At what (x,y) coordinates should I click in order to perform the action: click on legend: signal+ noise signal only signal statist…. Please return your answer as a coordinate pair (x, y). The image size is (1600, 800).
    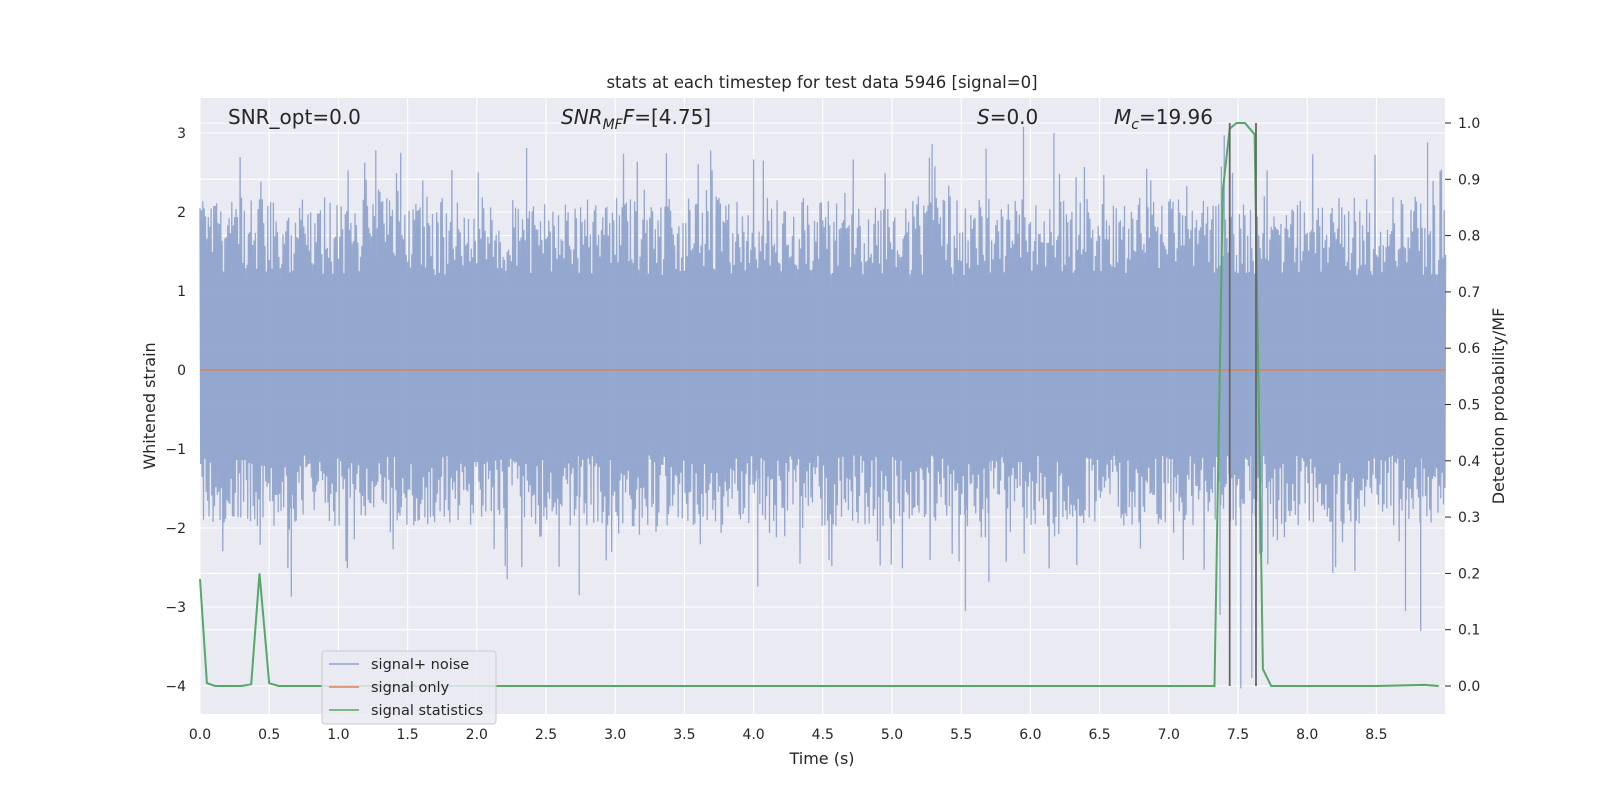
    Looking at the image, I should click on (409, 687).